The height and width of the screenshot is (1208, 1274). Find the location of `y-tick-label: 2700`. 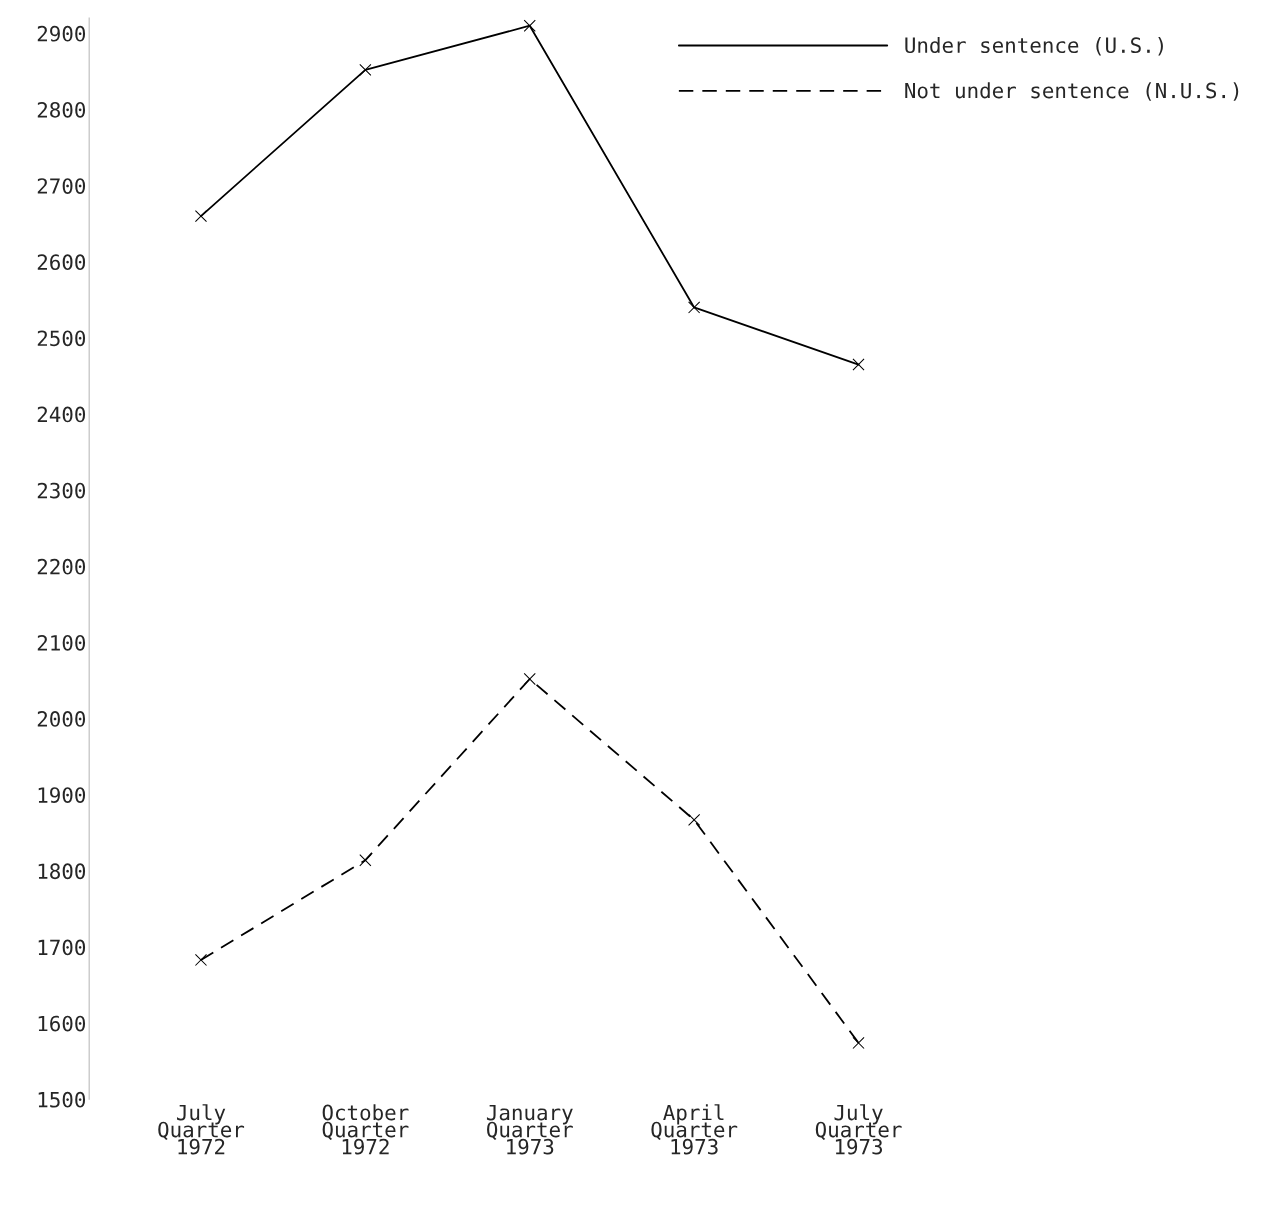

y-tick-label: 2700 is located at coordinates (61, 186).